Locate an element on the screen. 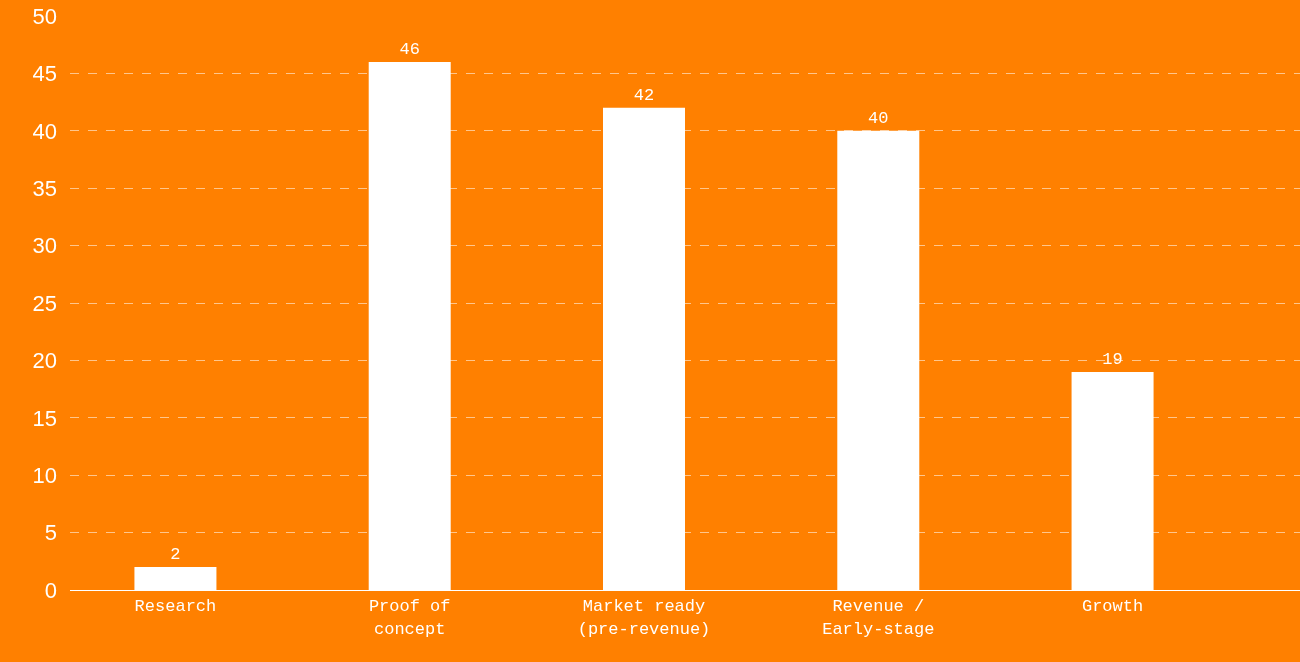 This screenshot has width=1300, height=662. x-tick-label: Growth is located at coordinates (1112, 607).